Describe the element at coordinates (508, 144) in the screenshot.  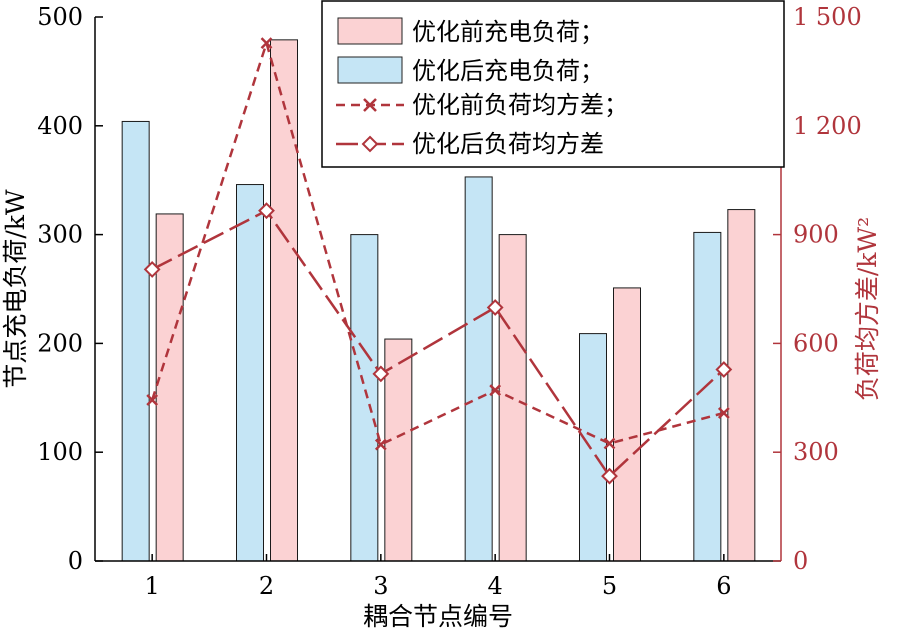
I see `legend-label-after-variance: 优化后负荷均方差` at that location.